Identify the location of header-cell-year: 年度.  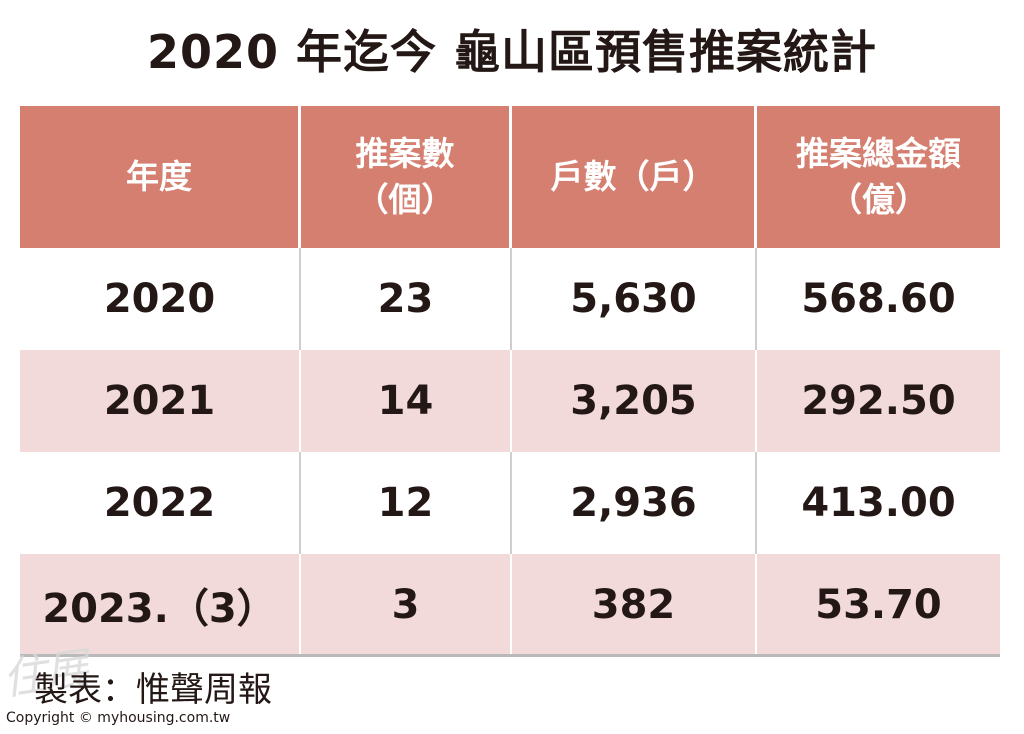
(160, 177).